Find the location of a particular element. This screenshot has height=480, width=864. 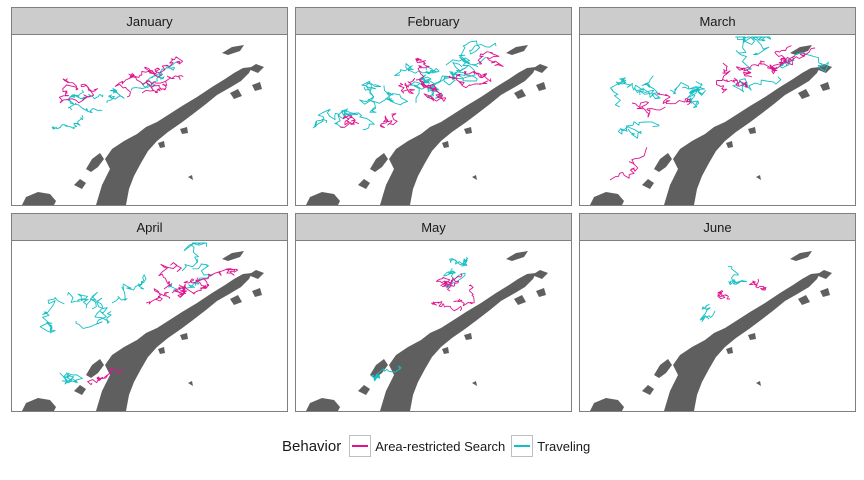

legend-key-search is located at coordinates (360, 446).